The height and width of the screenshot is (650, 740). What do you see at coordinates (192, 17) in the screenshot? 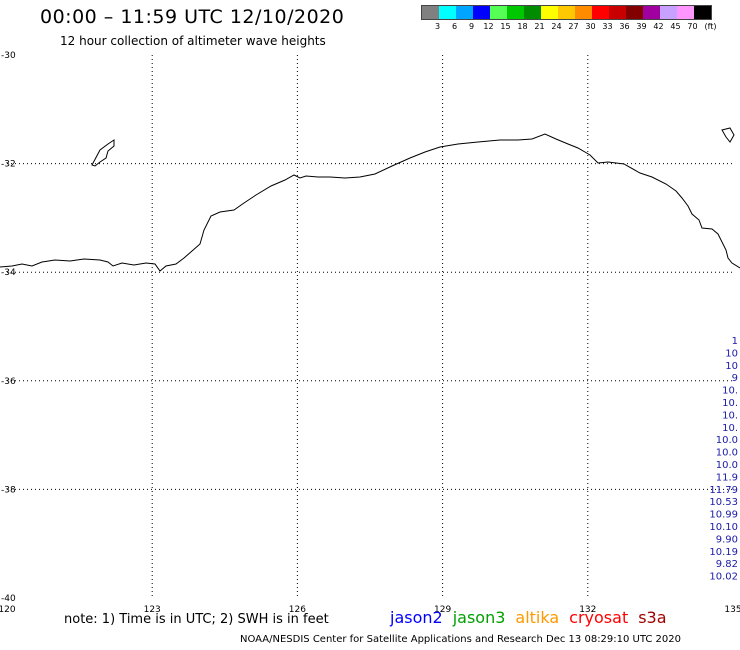
I see `map-title: 00:00 – 11:59 UTC 12/10/2020` at bounding box center [192, 17].